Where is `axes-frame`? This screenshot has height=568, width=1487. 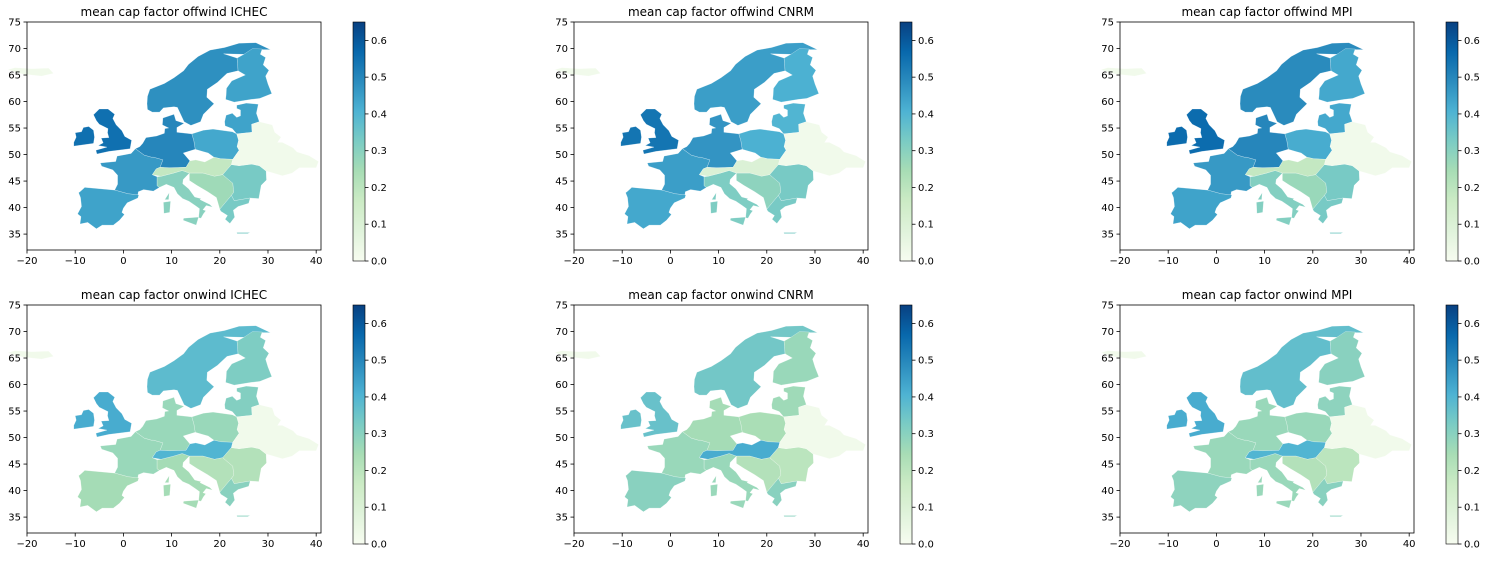 axes-frame is located at coordinates (721, 419).